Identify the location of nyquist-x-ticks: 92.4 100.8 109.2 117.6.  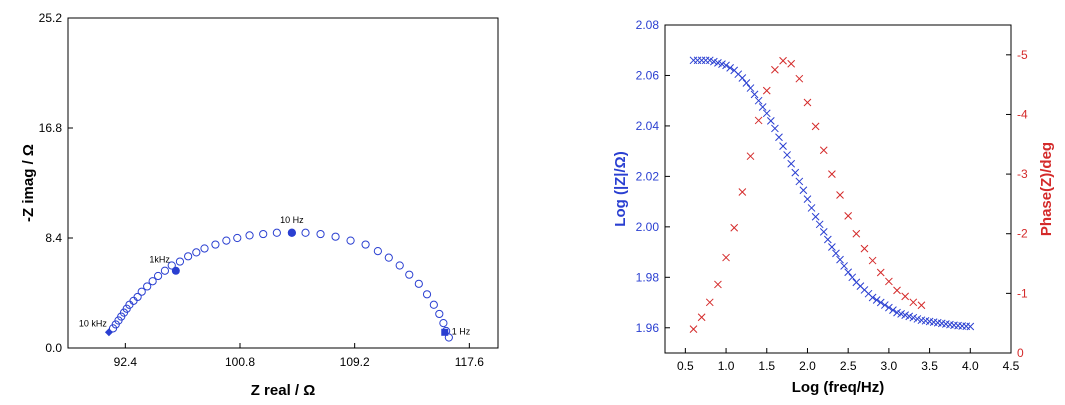
(299, 356).